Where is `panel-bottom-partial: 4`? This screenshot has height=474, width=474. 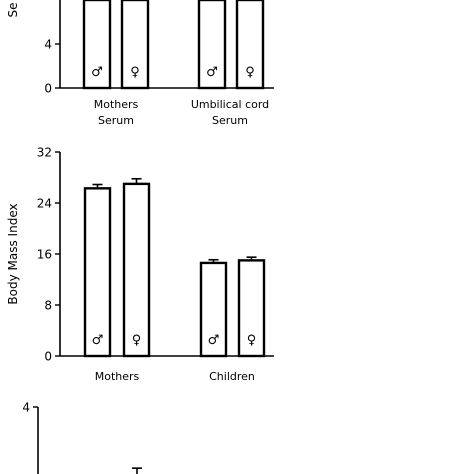 panel-bottom-partial: 4 is located at coordinates (82, 437).